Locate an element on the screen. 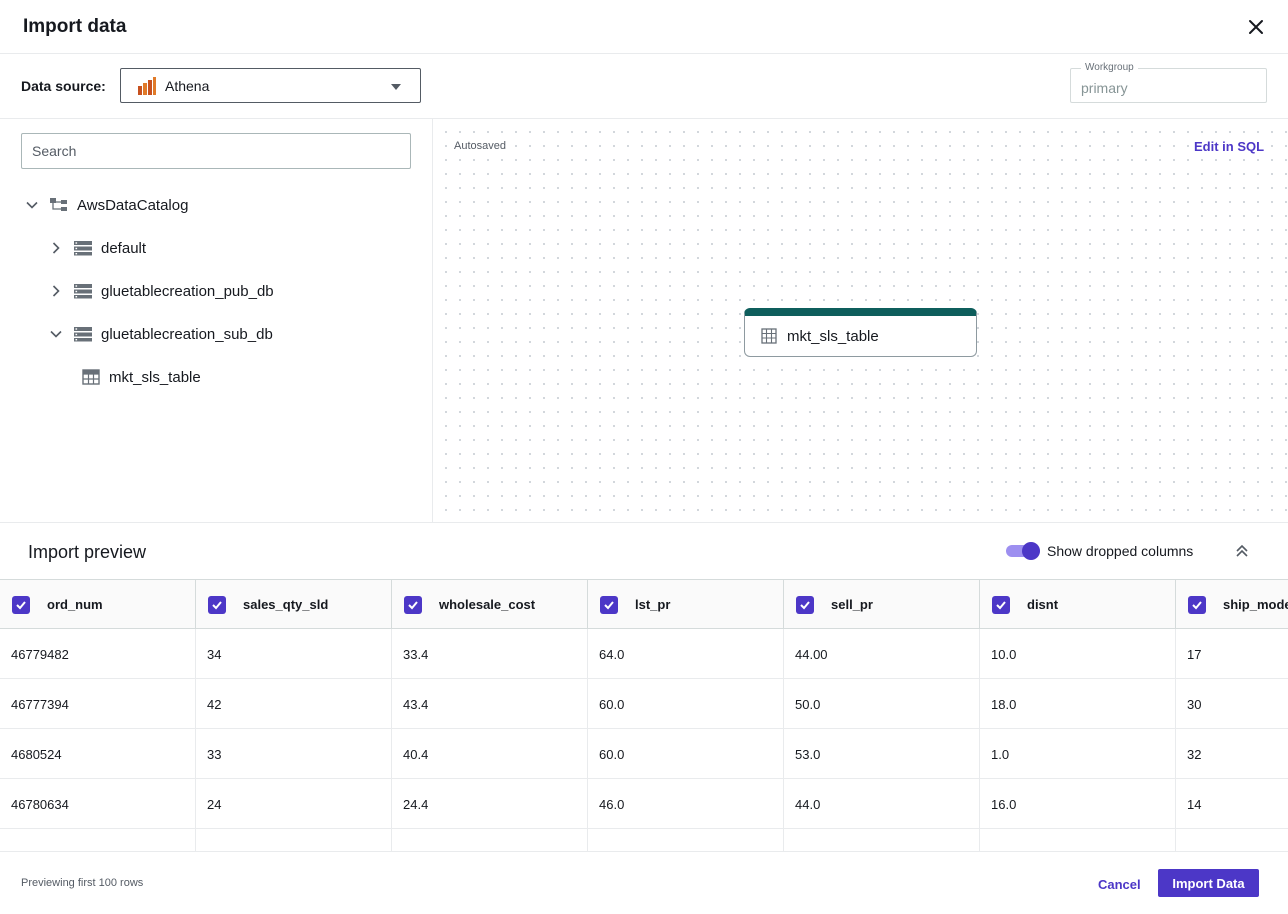 The image size is (1288, 914). tree-item-database: gluetablecreation_sub_db is located at coordinates (160, 334).